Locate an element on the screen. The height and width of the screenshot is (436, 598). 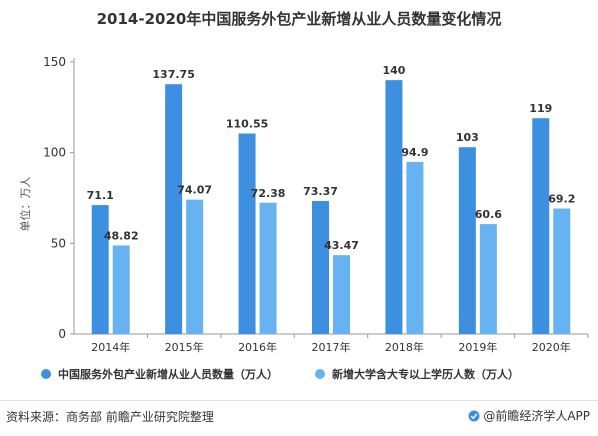
x-tick-label: 2015年 is located at coordinates (184, 347).